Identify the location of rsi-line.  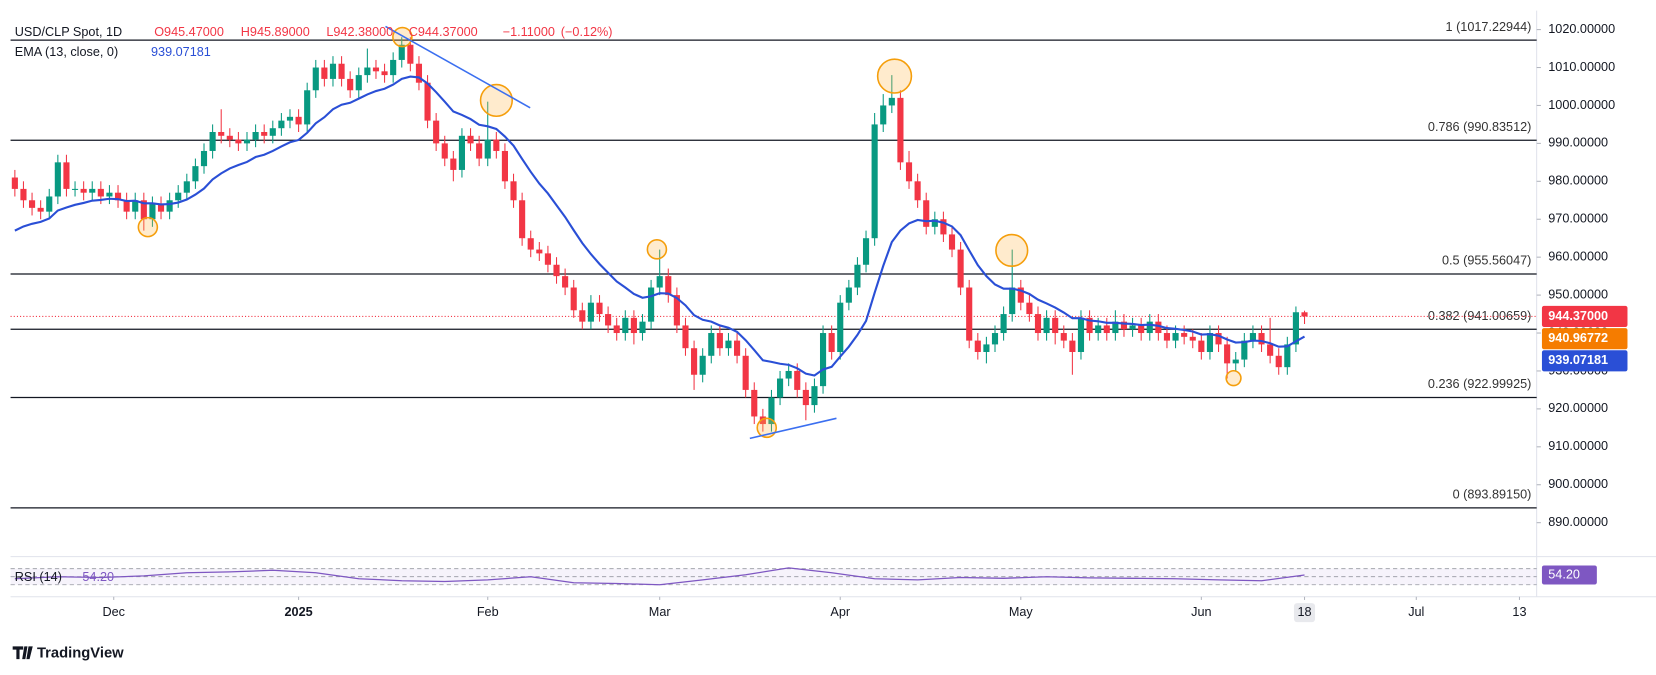
(659, 576).